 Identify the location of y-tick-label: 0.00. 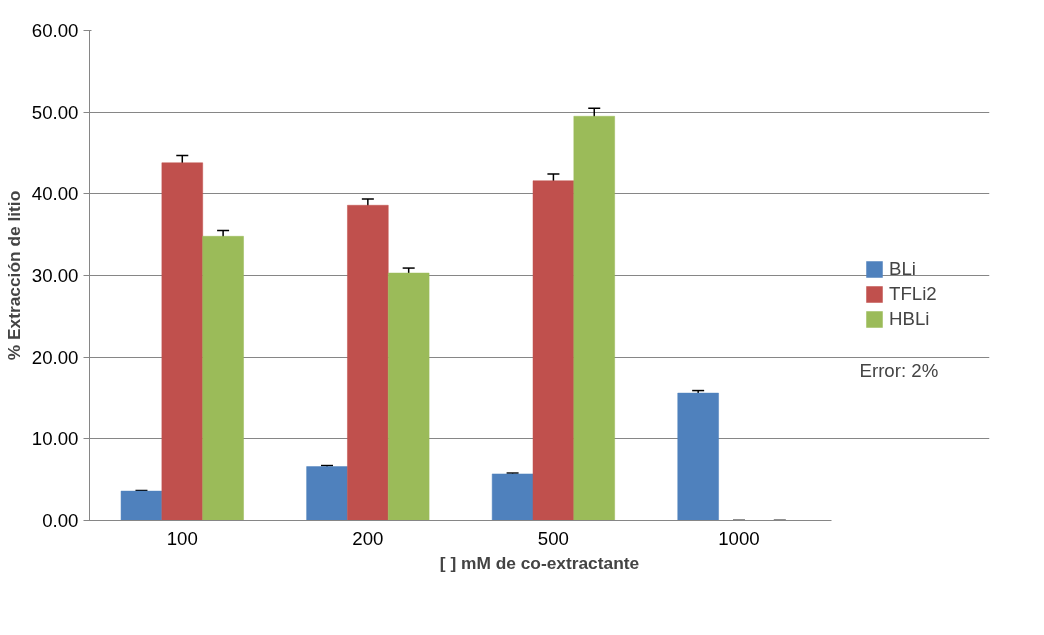
(60, 520).